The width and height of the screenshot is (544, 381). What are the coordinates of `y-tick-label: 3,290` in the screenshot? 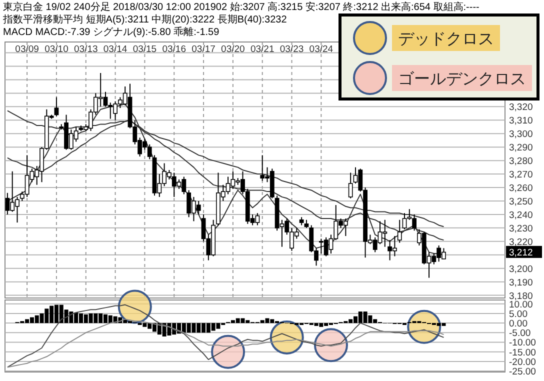 It's located at (521, 148).